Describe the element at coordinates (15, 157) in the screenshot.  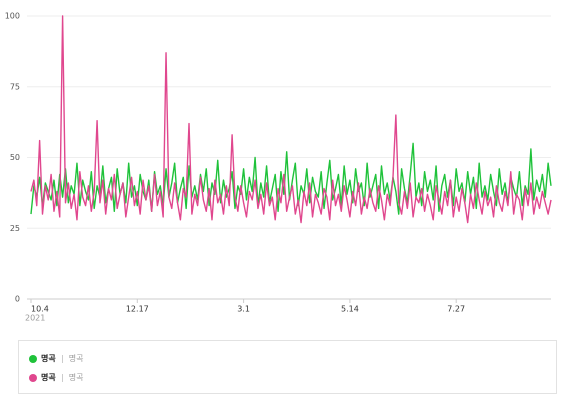
I see `y-tick-label: 50` at that location.